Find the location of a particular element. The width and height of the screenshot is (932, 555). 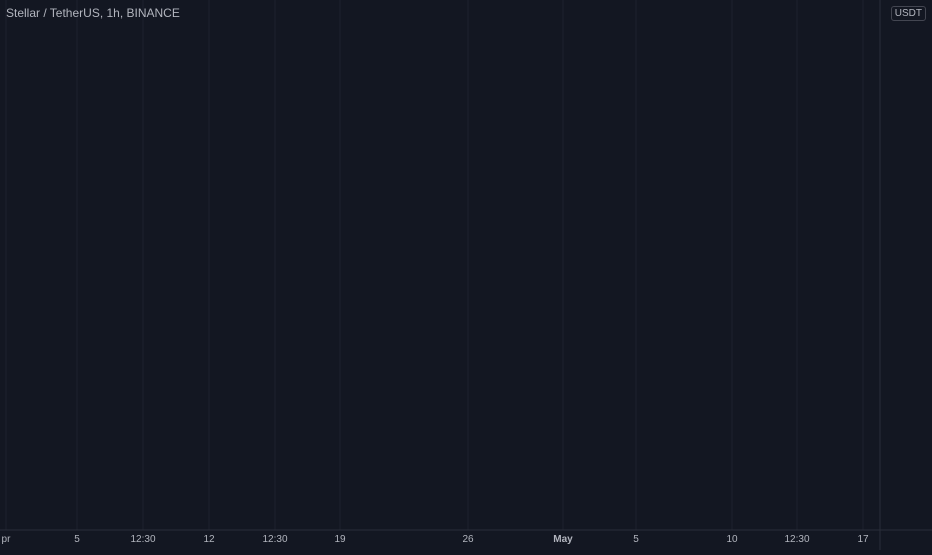

time-tick-label: pr is located at coordinates (7, 539).